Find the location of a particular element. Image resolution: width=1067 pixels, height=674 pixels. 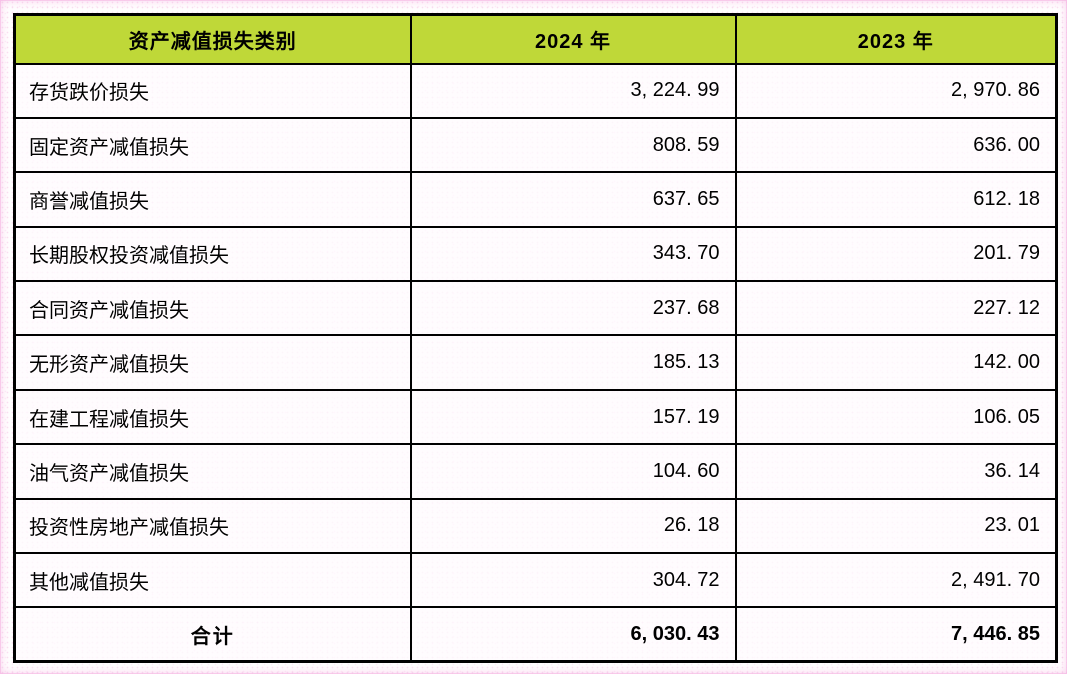

value-2024-cell: 3, 224. 99 is located at coordinates (573, 90).